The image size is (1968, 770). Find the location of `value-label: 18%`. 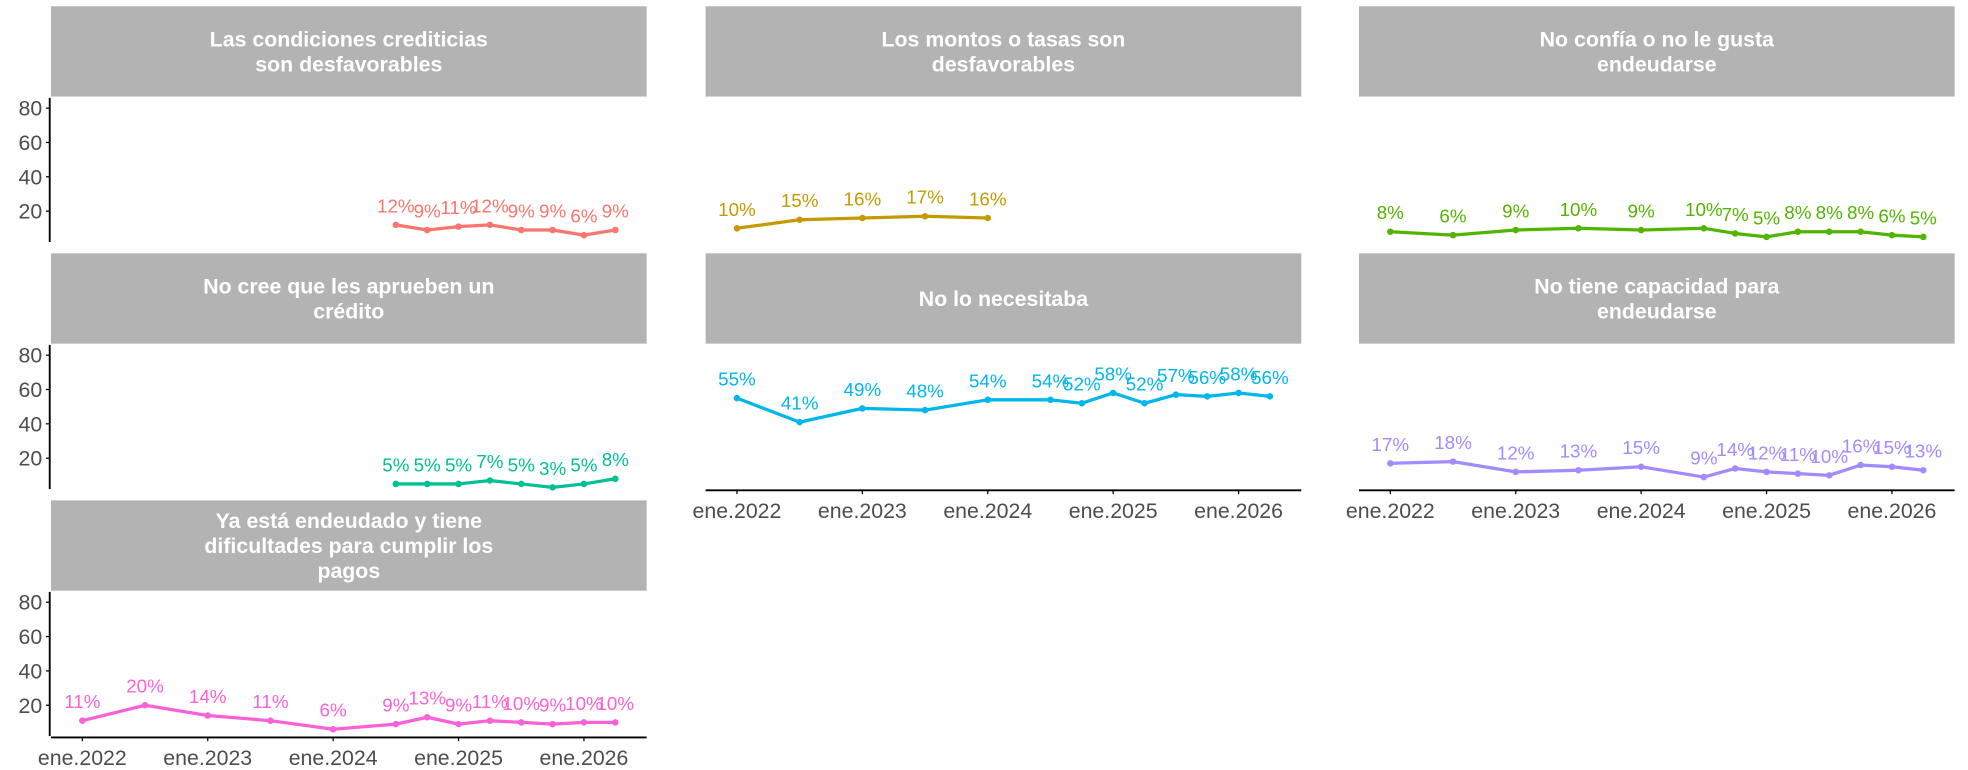

value-label: 18% is located at coordinates (1453, 442).